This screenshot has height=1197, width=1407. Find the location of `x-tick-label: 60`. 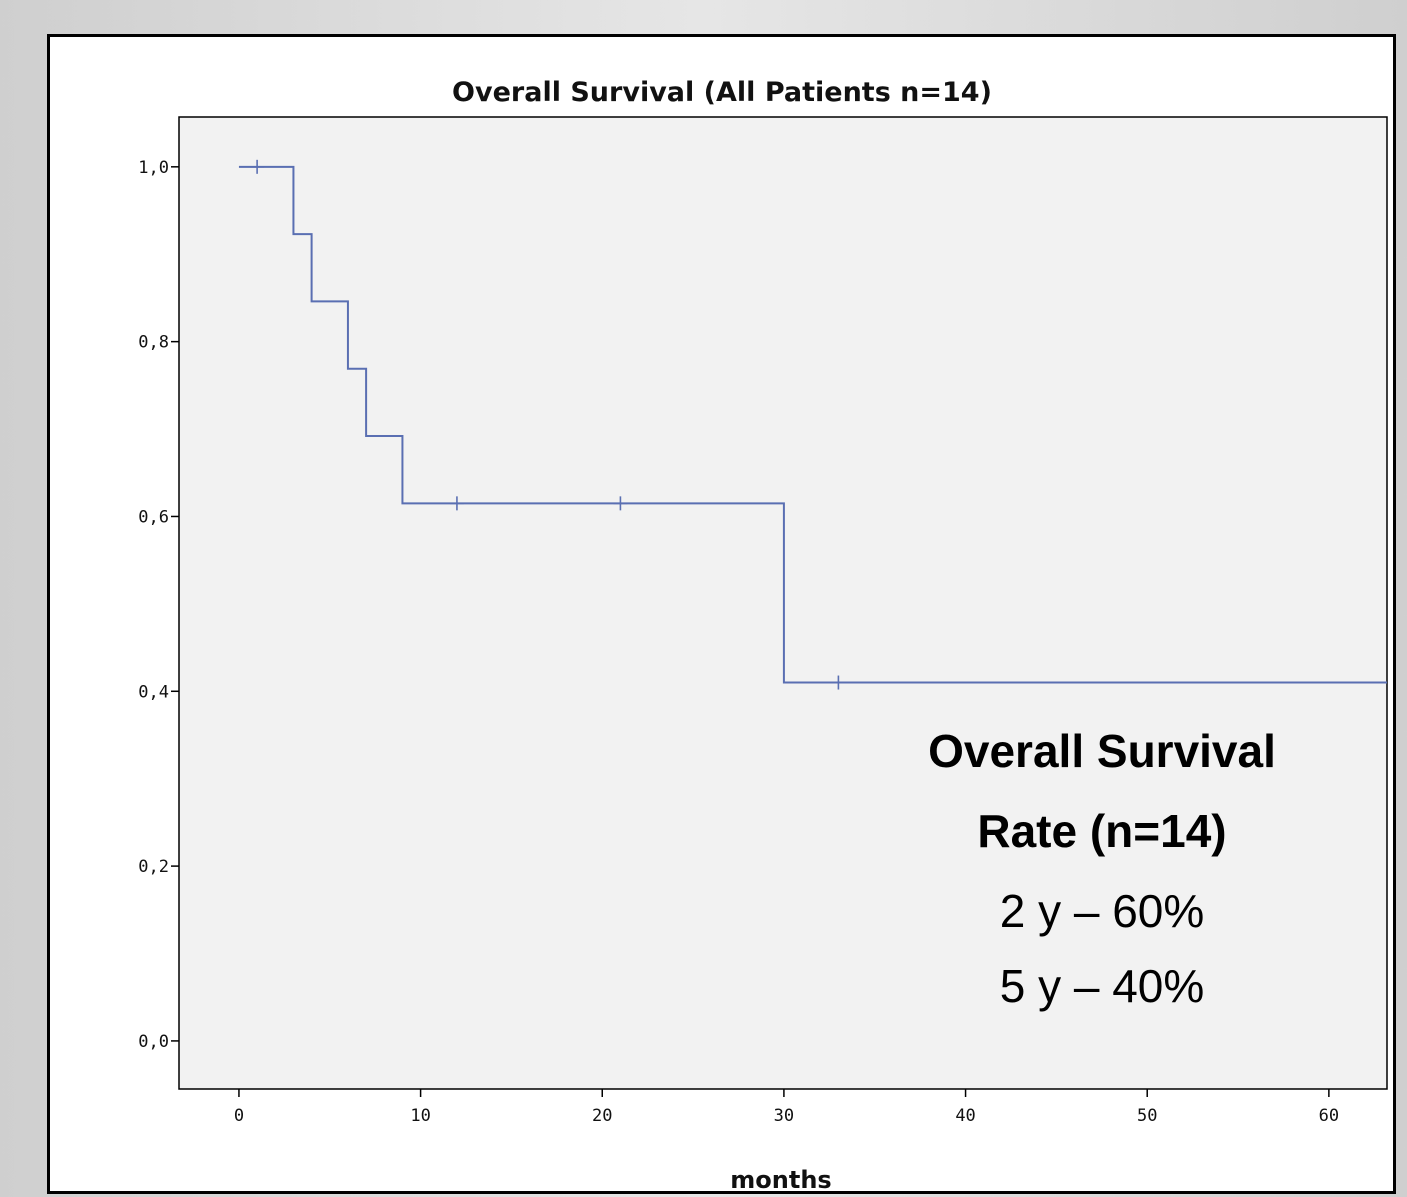

x-tick-label: 60 is located at coordinates (1329, 1116).